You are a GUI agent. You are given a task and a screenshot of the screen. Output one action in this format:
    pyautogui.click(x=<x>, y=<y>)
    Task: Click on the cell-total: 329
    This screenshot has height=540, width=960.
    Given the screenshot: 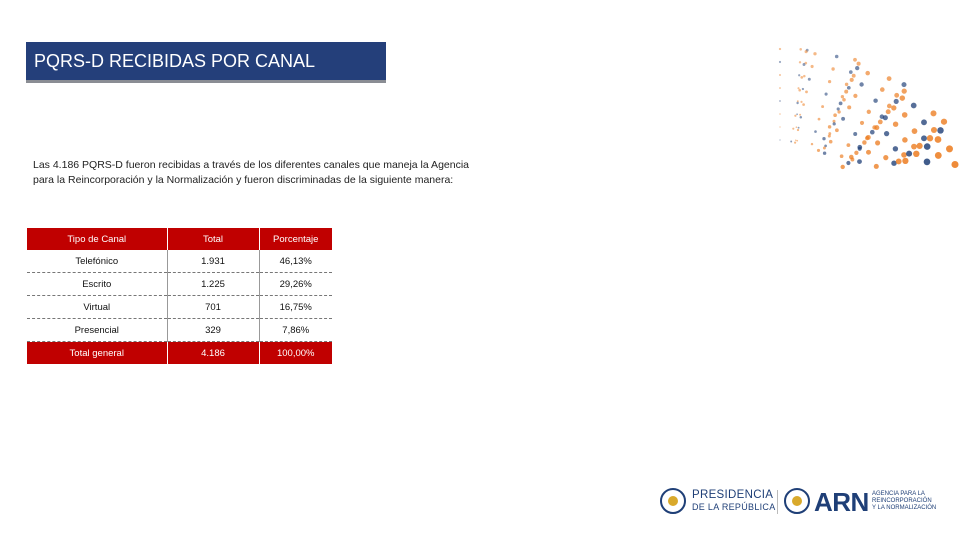 What is the action you would take?
    pyautogui.click(x=213, y=330)
    